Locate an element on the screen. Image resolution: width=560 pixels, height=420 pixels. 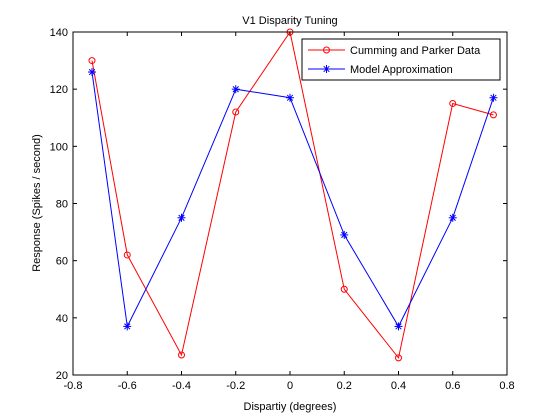
legend-box is located at coordinates (401, 59).